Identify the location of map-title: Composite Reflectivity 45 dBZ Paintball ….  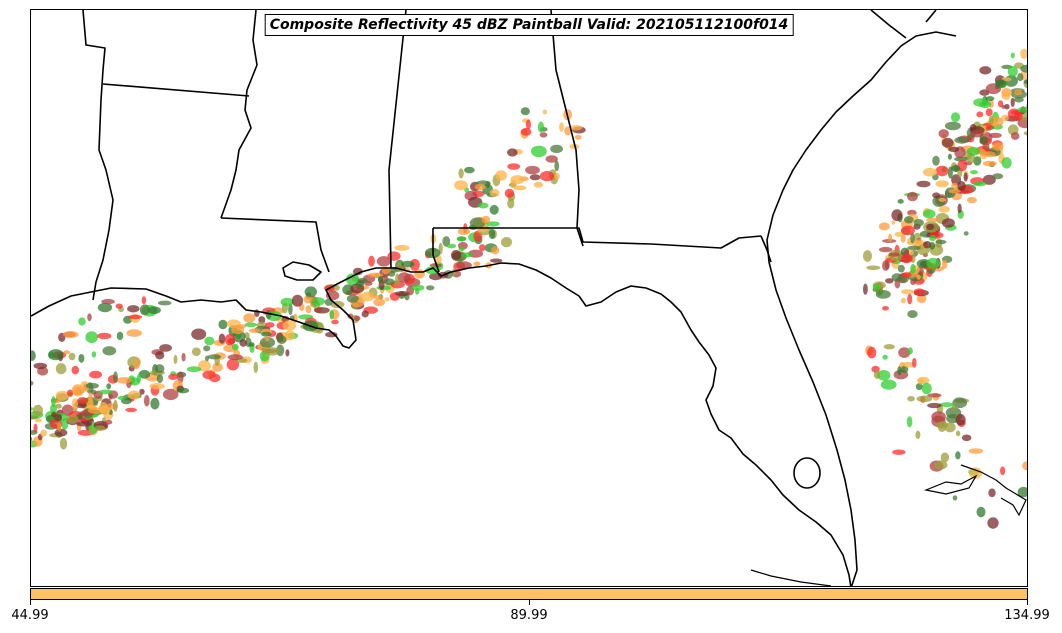
(529, 25).